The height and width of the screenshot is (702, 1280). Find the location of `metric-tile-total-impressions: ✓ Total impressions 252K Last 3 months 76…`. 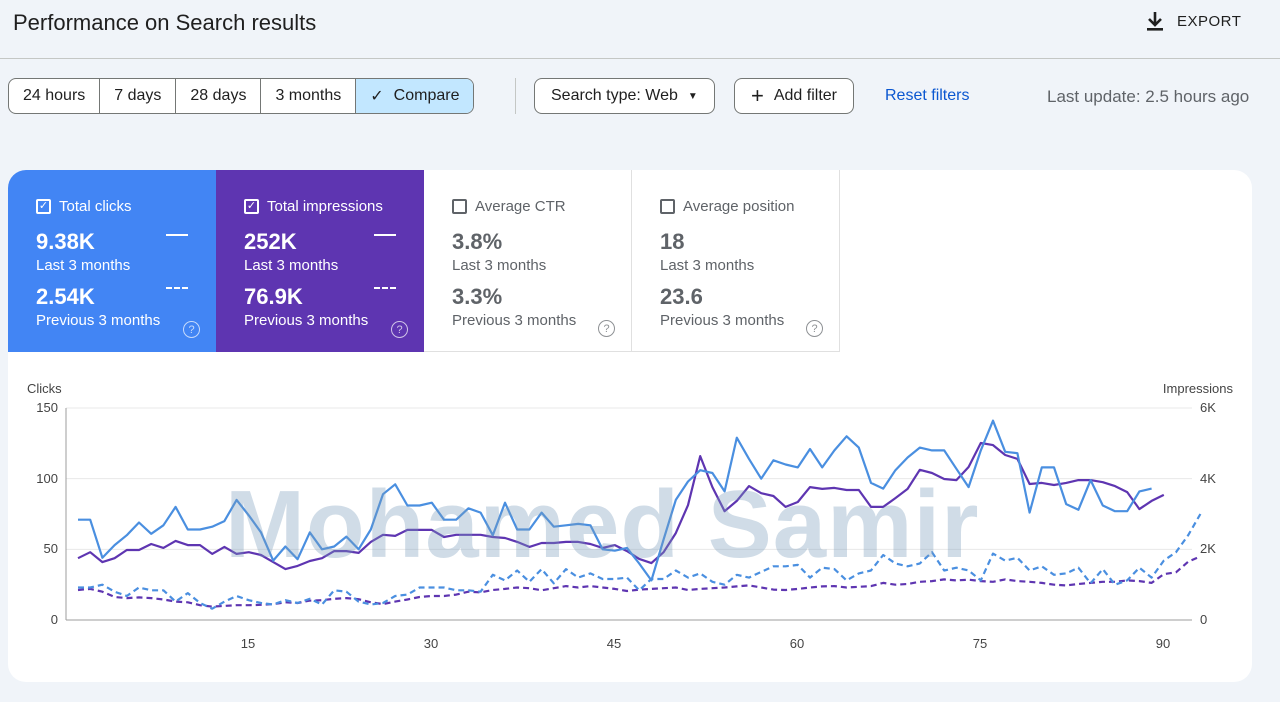

metric-tile-total-impressions: ✓ Total impressions 252K Last 3 months 76… is located at coordinates (320, 261).